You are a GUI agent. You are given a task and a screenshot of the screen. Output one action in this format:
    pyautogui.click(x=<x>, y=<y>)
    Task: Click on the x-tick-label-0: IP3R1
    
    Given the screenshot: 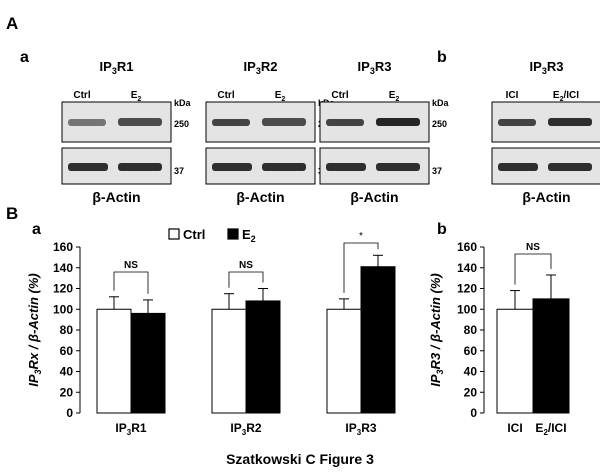 What is the action you would take?
    pyautogui.click(x=130, y=429)
    